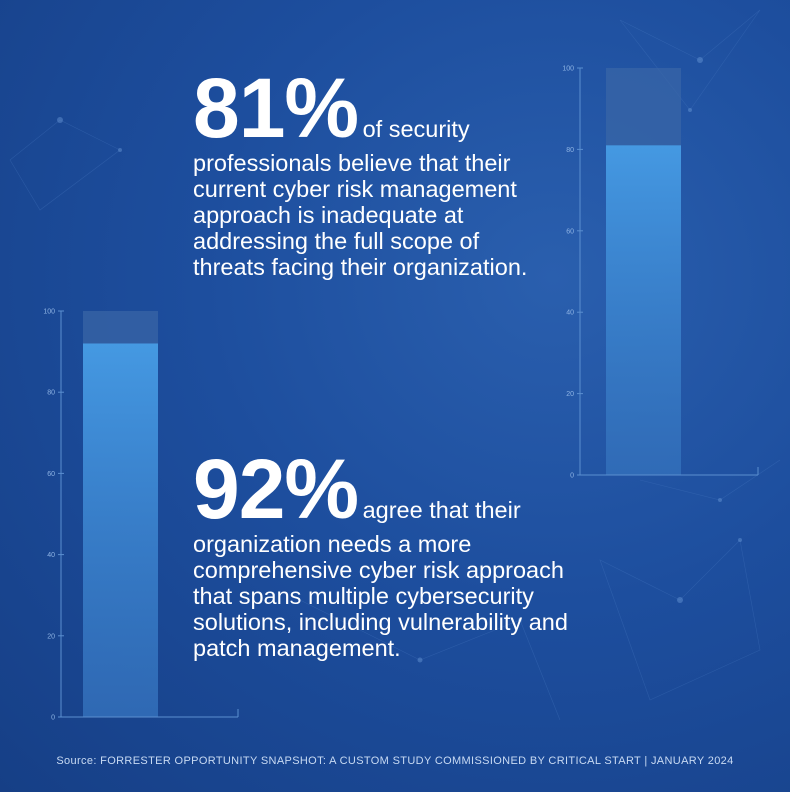 Image resolution: width=790 pixels, height=792 pixels. I want to click on stat-81-line-1: professionals believe that their, so click(352, 163).